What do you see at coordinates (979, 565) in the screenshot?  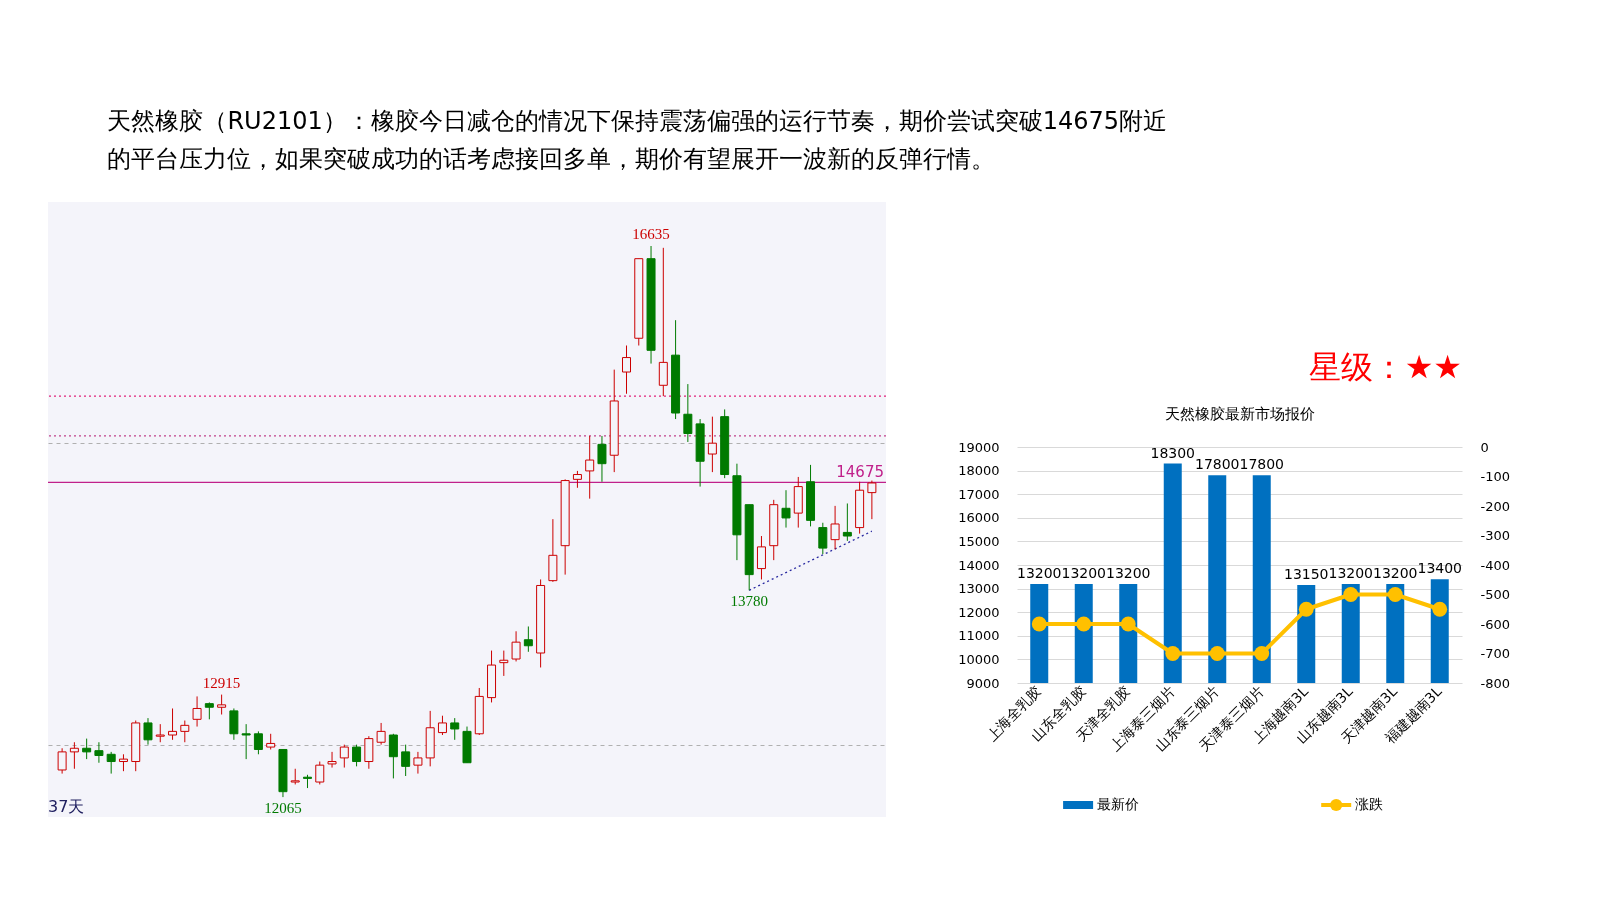 I see `y-tick-label: 14000` at bounding box center [979, 565].